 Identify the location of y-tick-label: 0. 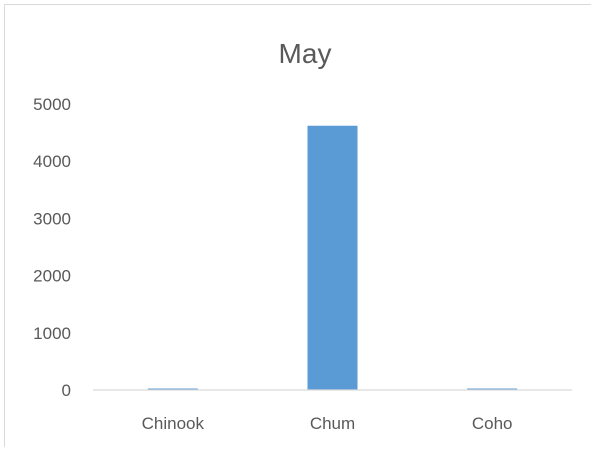
(66, 390).